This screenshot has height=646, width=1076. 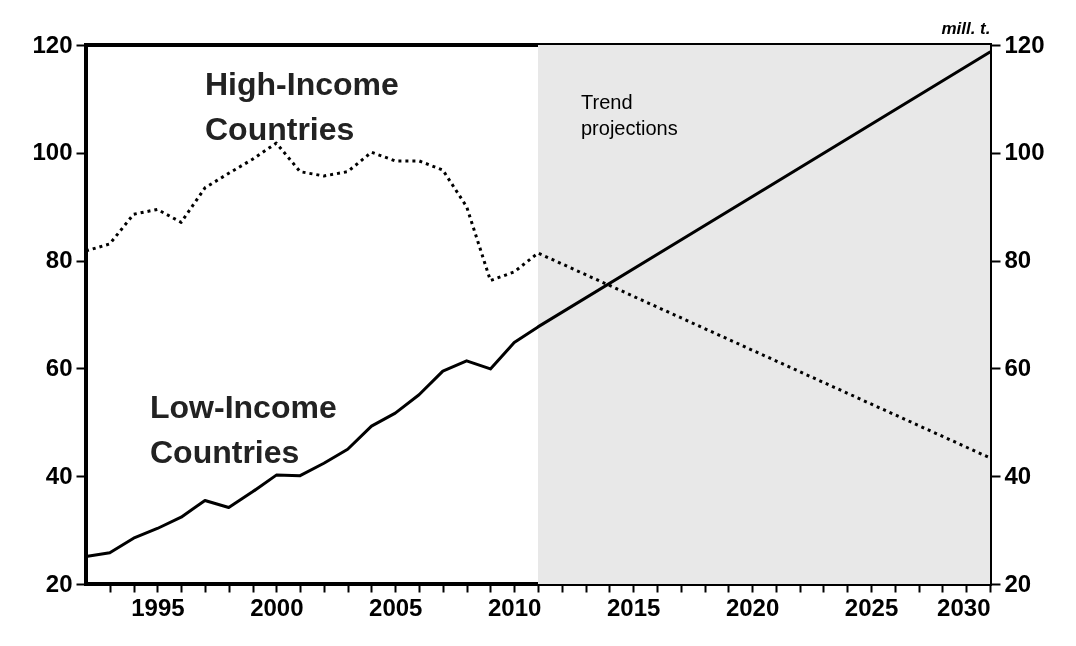 I want to click on y-tick-label: 20, so click(x=59, y=583).